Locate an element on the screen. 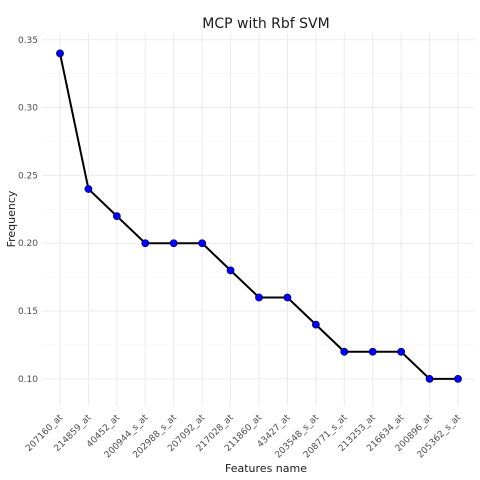  x-axis-label: Features name is located at coordinates (266, 468).